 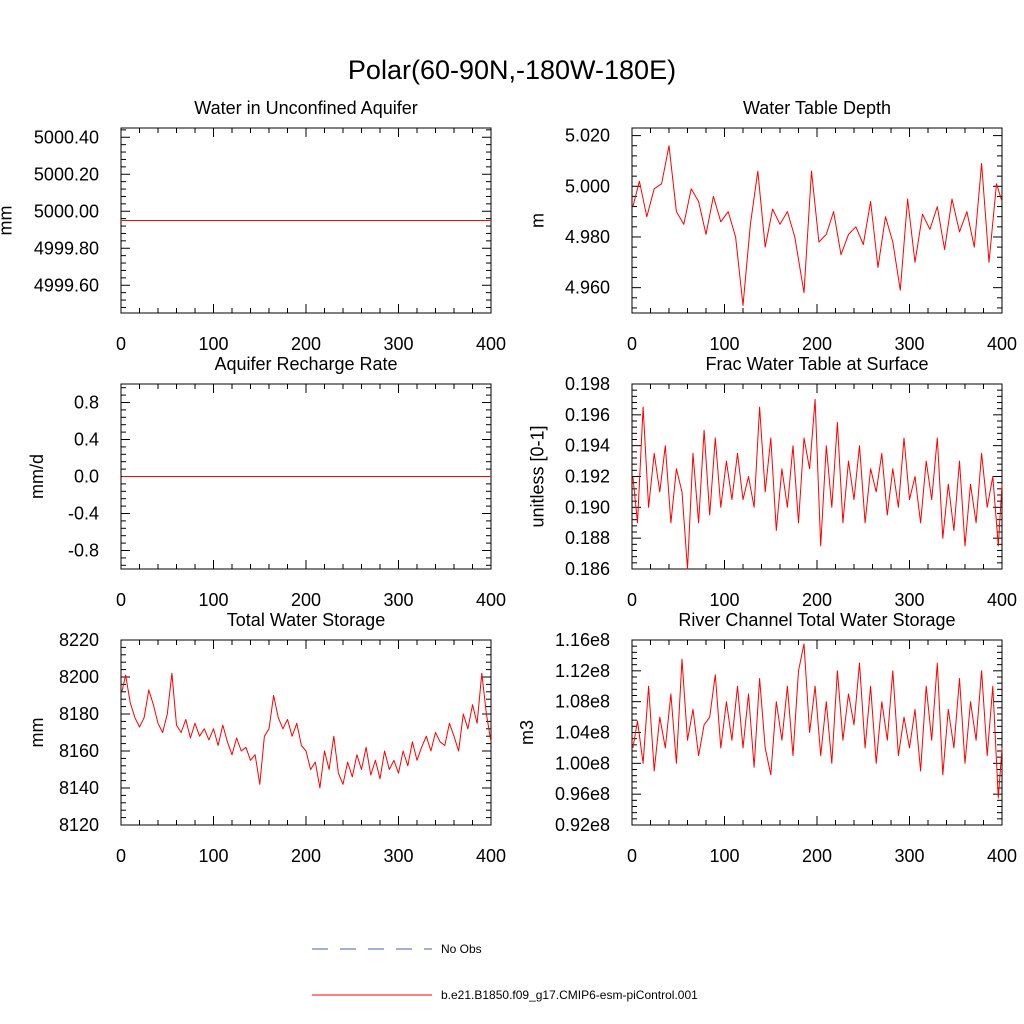 I want to click on y-tick-label: 0.186, so click(x=587, y=569).